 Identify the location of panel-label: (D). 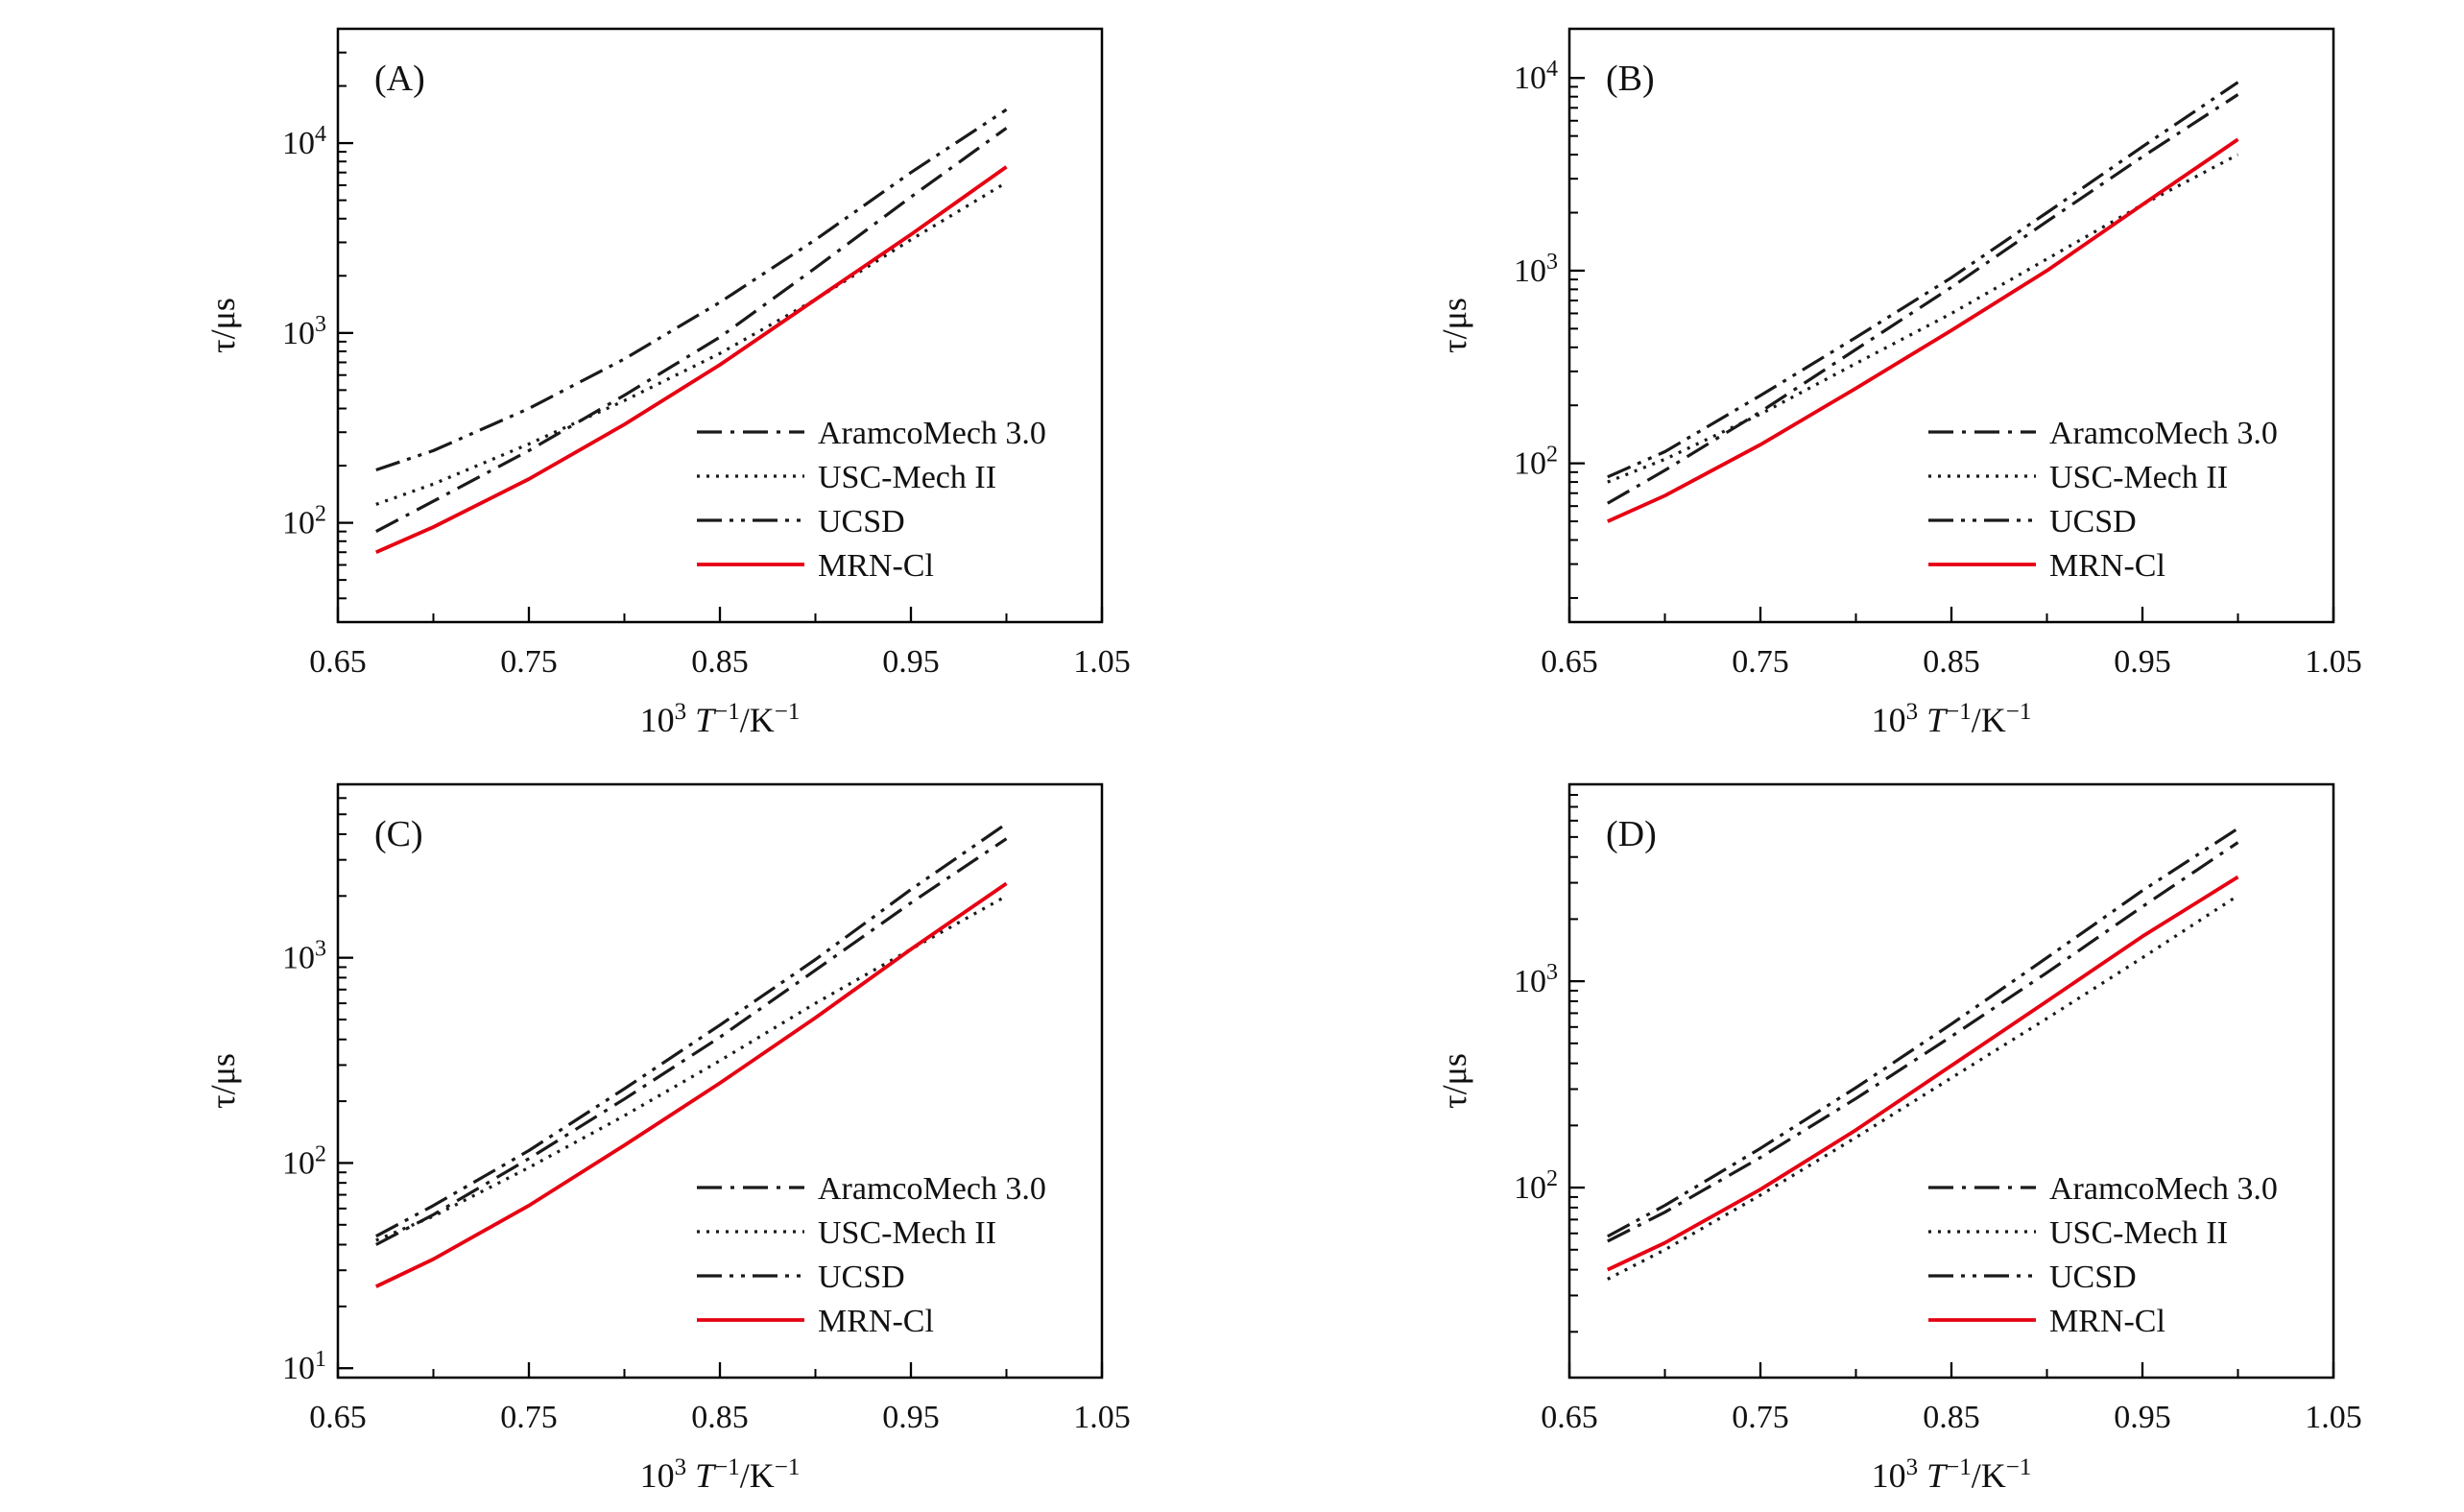
(1631, 834).